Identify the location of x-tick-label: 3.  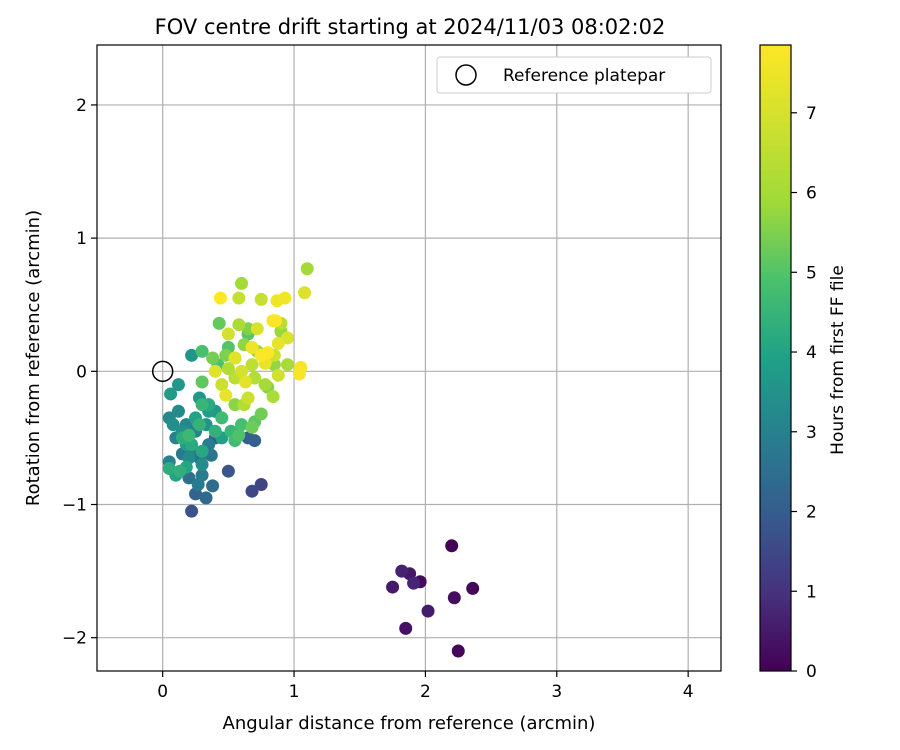
(556, 692).